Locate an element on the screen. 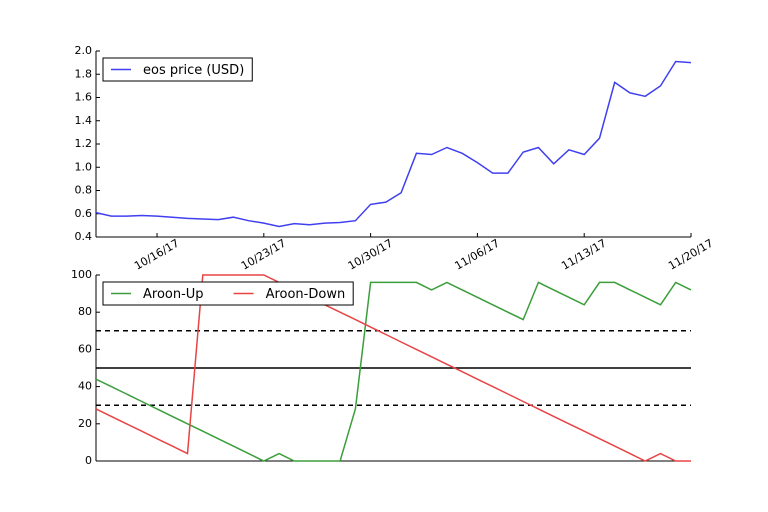  y-tick-label: 20 is located at coordinates (85, 423).